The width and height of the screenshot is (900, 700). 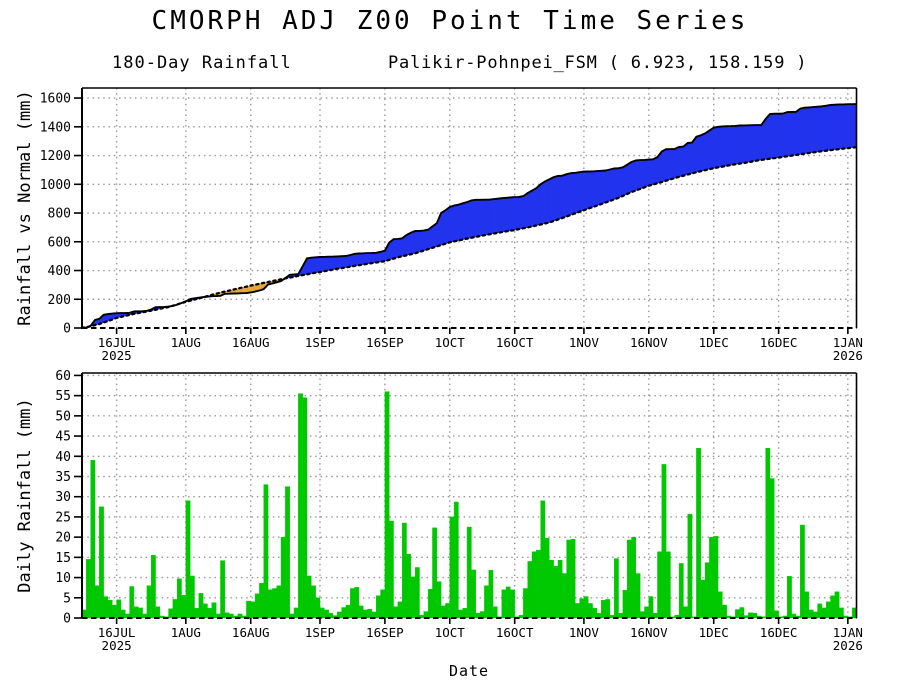 I want to click on svg-text: Daily Rainfall (mm), so click(x=25, y=495).